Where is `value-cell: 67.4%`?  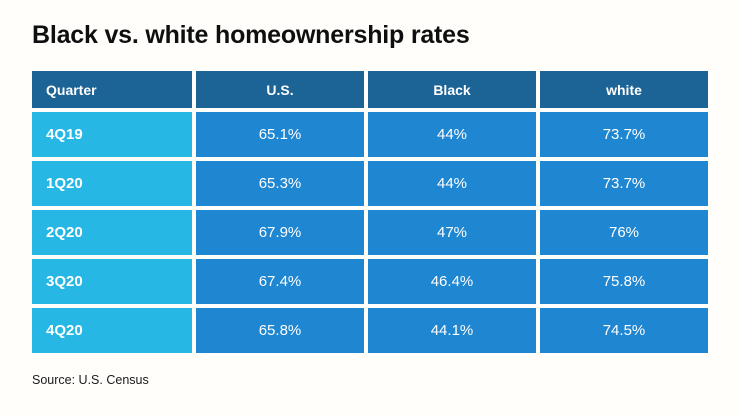 value-cell: 67.4% is located at coordinates (280, 281).